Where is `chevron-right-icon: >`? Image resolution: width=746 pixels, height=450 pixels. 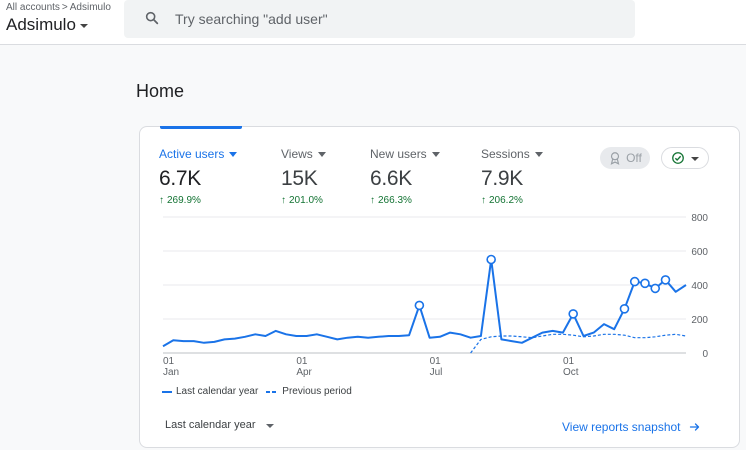 chevron-right-icon: > is located at coordinates (64, 7).